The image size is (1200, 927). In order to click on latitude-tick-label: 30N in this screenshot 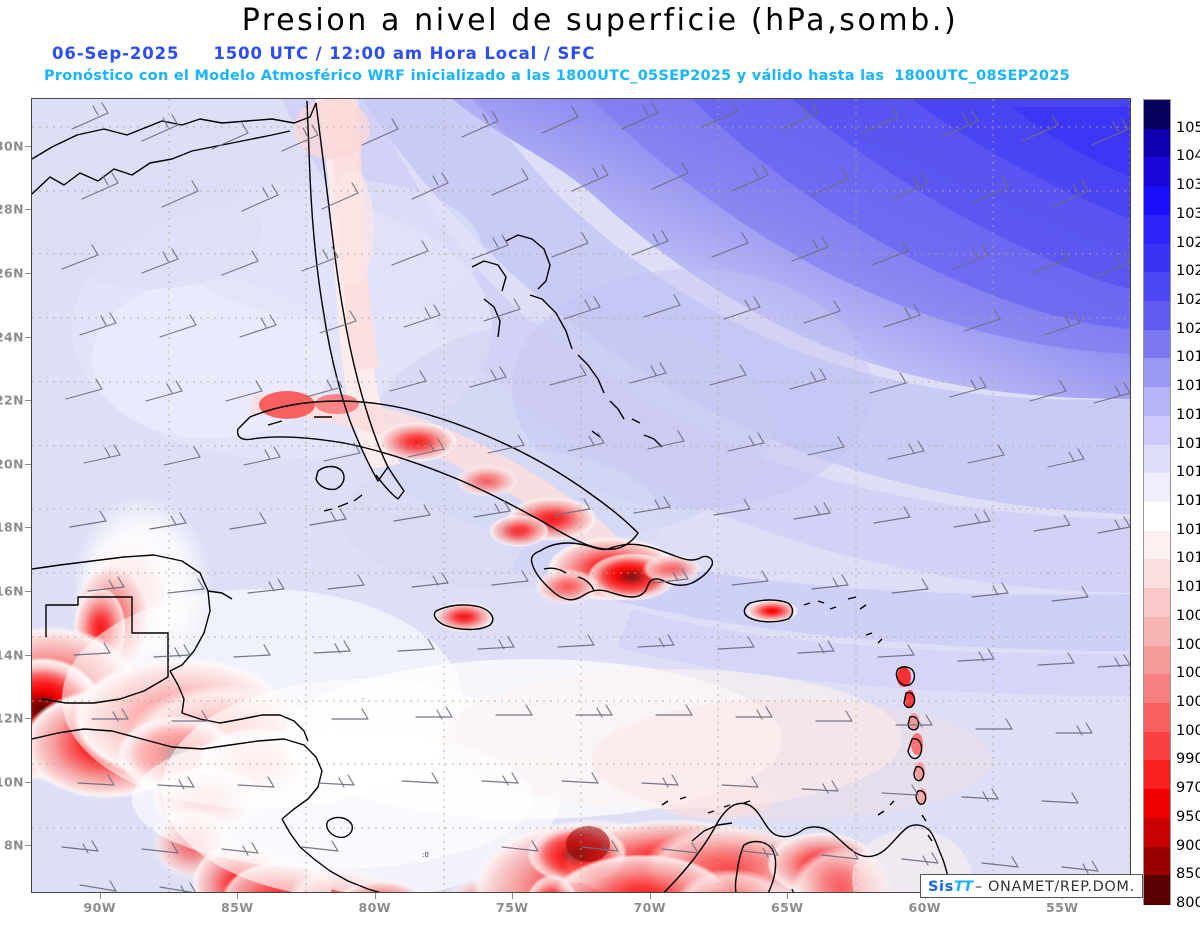, I will do `click(12, 146)`.